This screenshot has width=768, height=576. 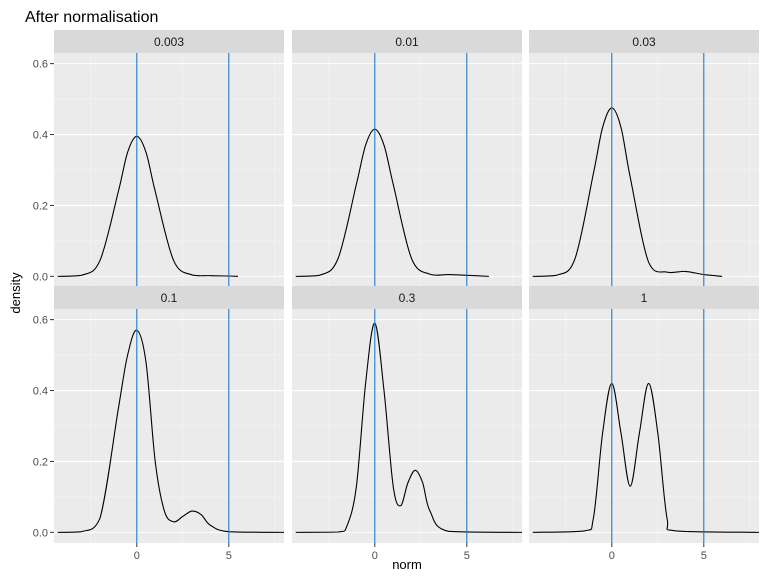 I want to click on facet-strip-label: 1, so click(x=644, y=298).